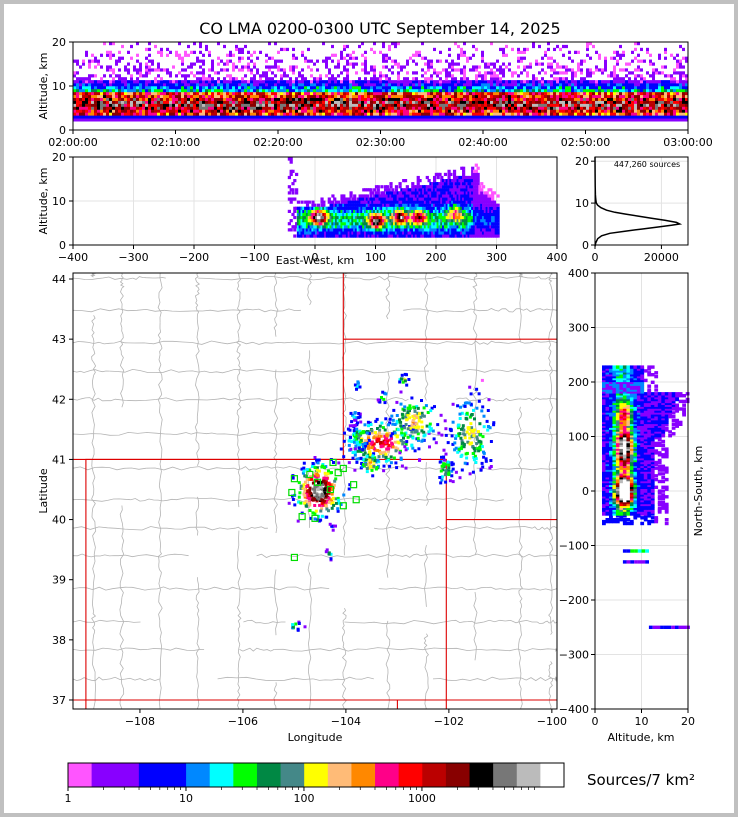 The height and width of the screenshot is (817, 738). Describe the element at coordinates (379, 28) in the screenshot. I see `chart-title: CO LMA 0200-0300 UTC September 14, 2025` at that location.